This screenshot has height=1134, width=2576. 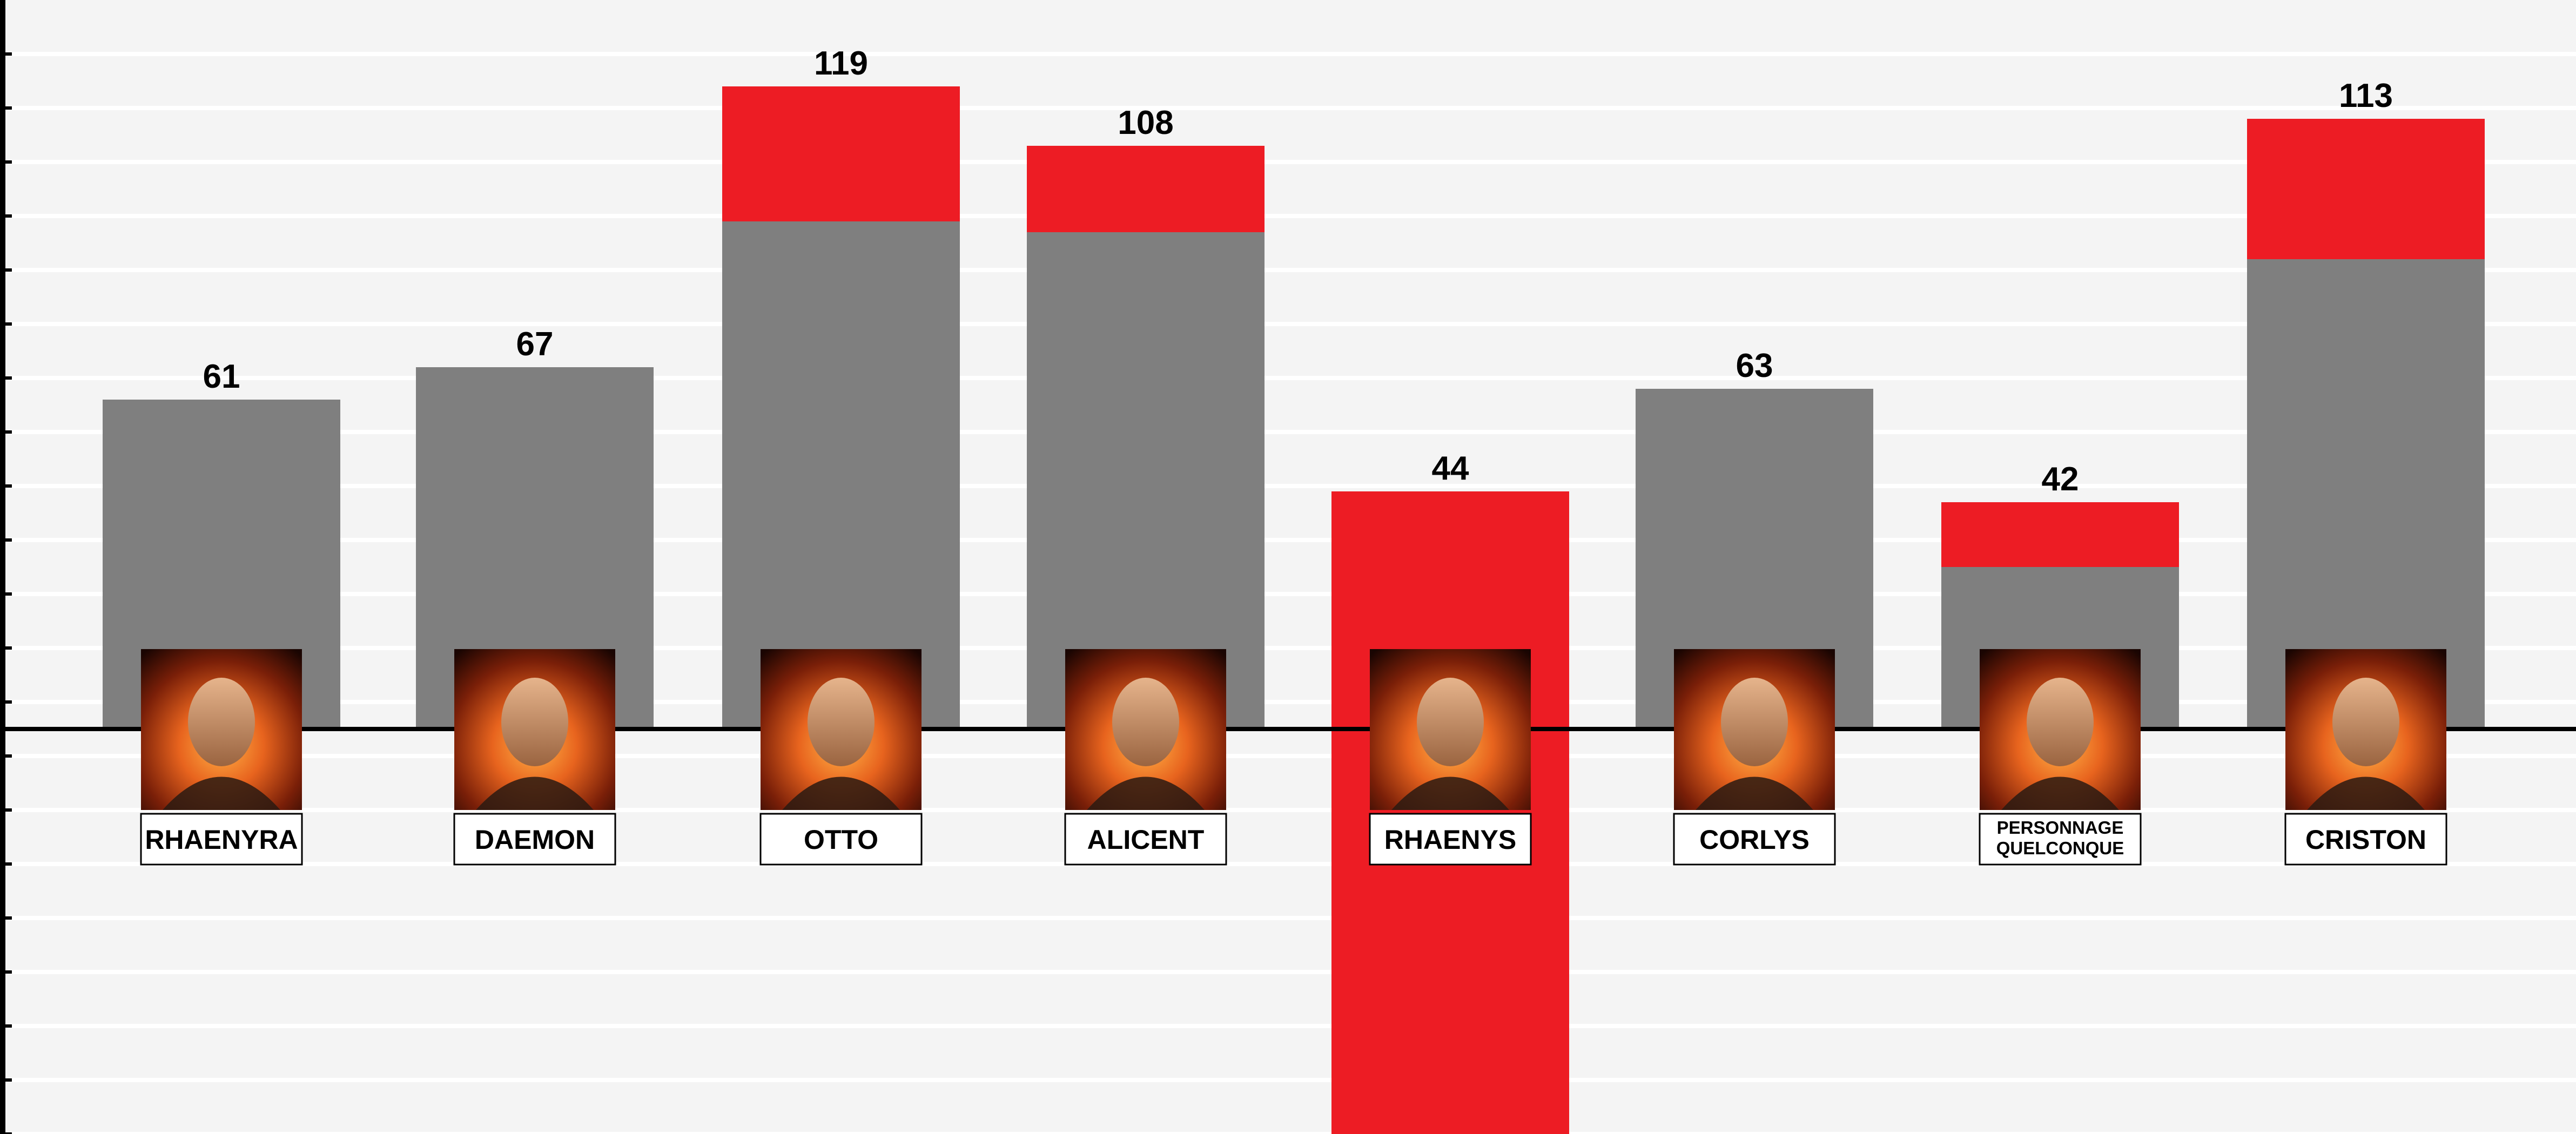 What do you see at coordinates (2060, 848) in the screenshot?
I see `category-label-text: QUELCONQUE` at bounding box center [2060, 848].